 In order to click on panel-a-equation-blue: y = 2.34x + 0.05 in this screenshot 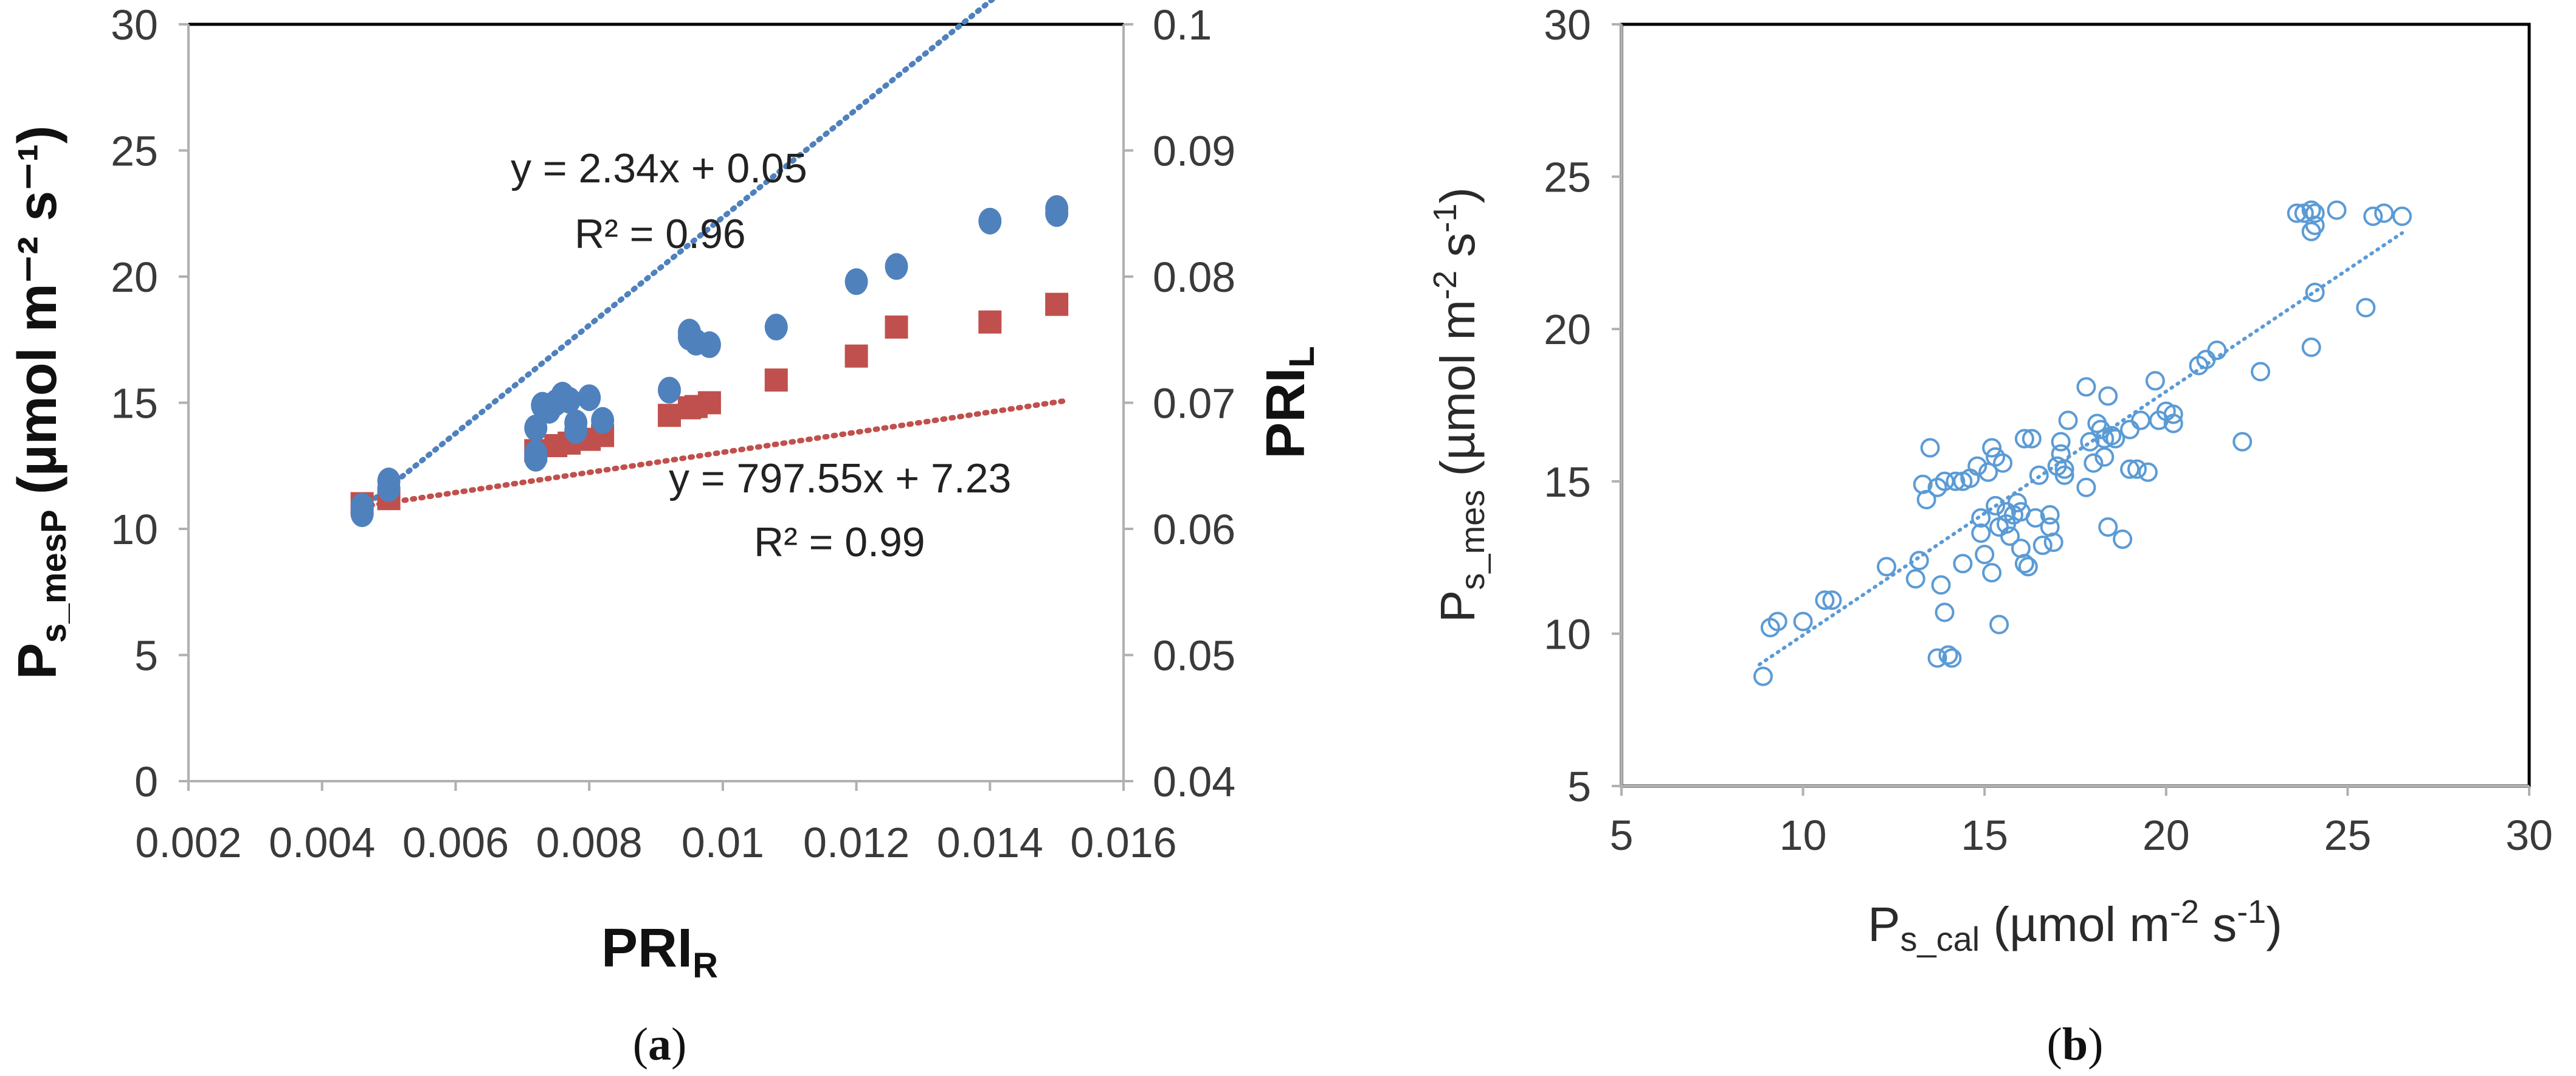, I will do `click(659, 168)`.